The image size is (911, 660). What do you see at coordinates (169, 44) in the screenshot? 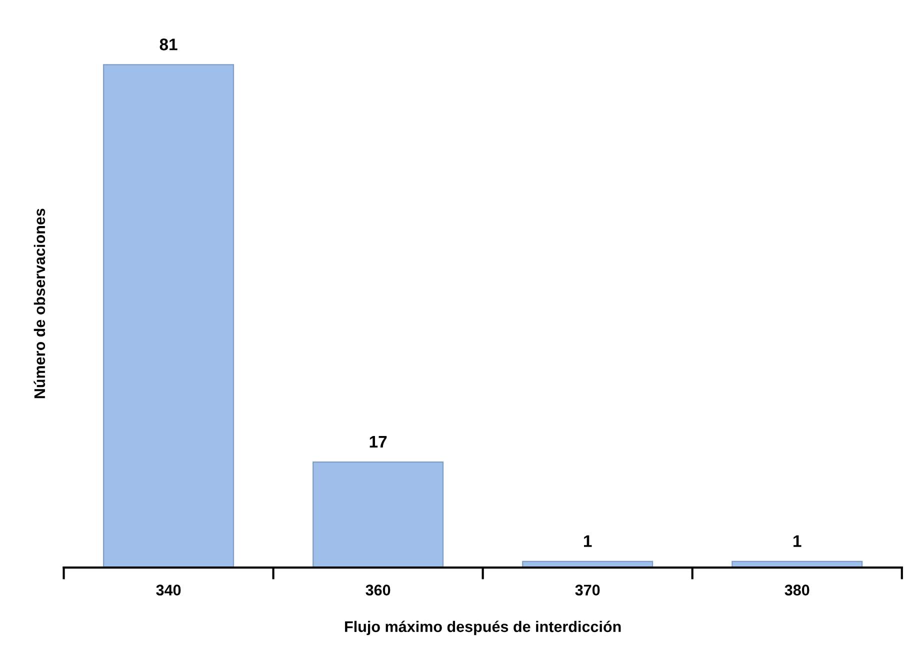
I see `data-label: 81` at bounding box center [169, 44].